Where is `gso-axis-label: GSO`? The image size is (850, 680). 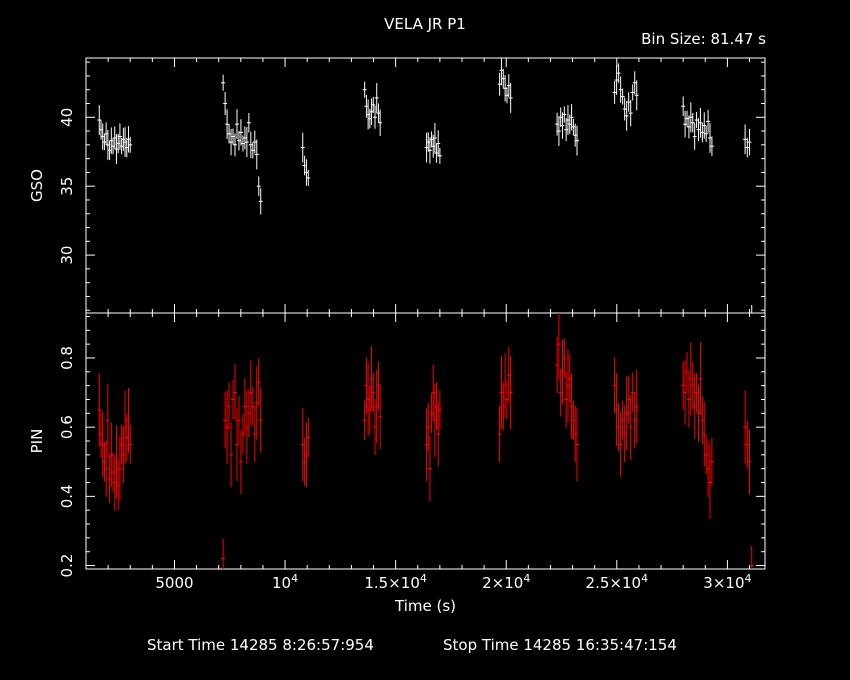
gso-axis-label: GSO is located at coordinates (37, 185).